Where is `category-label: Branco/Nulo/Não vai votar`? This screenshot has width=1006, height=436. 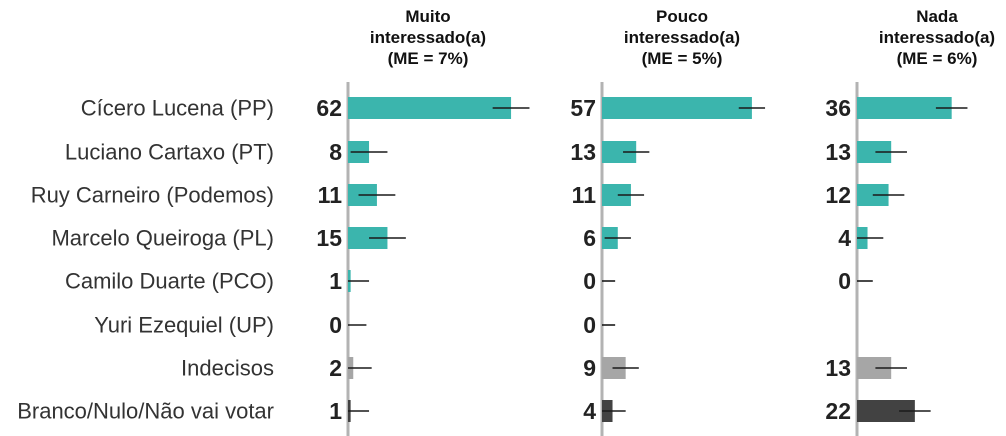
category-label: Branco/Nulo/Não vai votar is located at coordinates (145, 411).